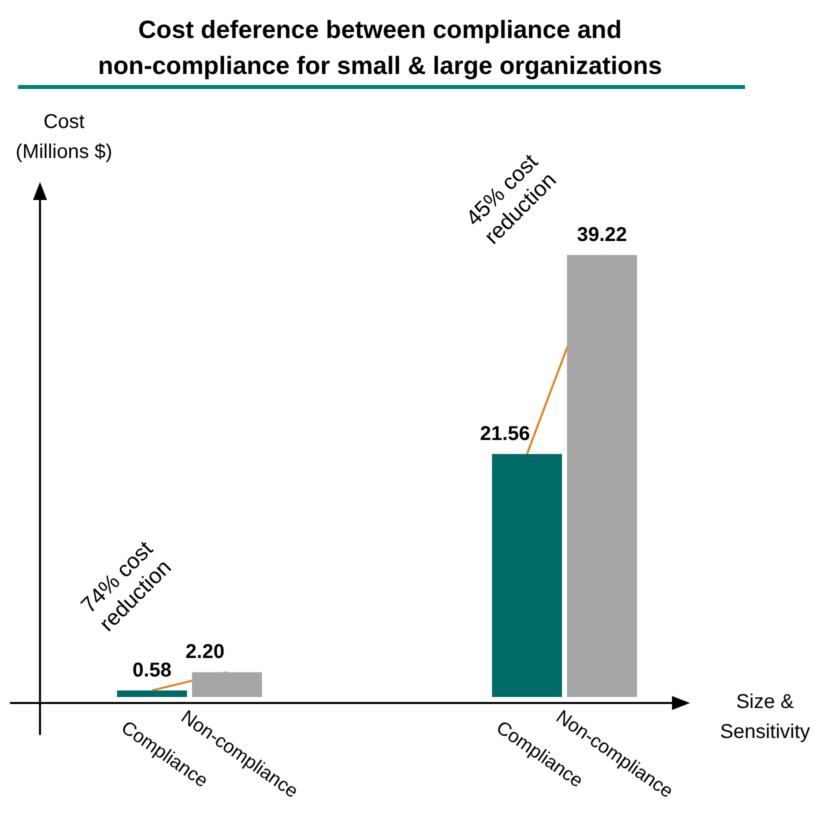 The width and height of the screenshot is (836, 829). Describe the element at coordinates (152, 670) in the screenshot. I see `data-label: 0.58` at that location.